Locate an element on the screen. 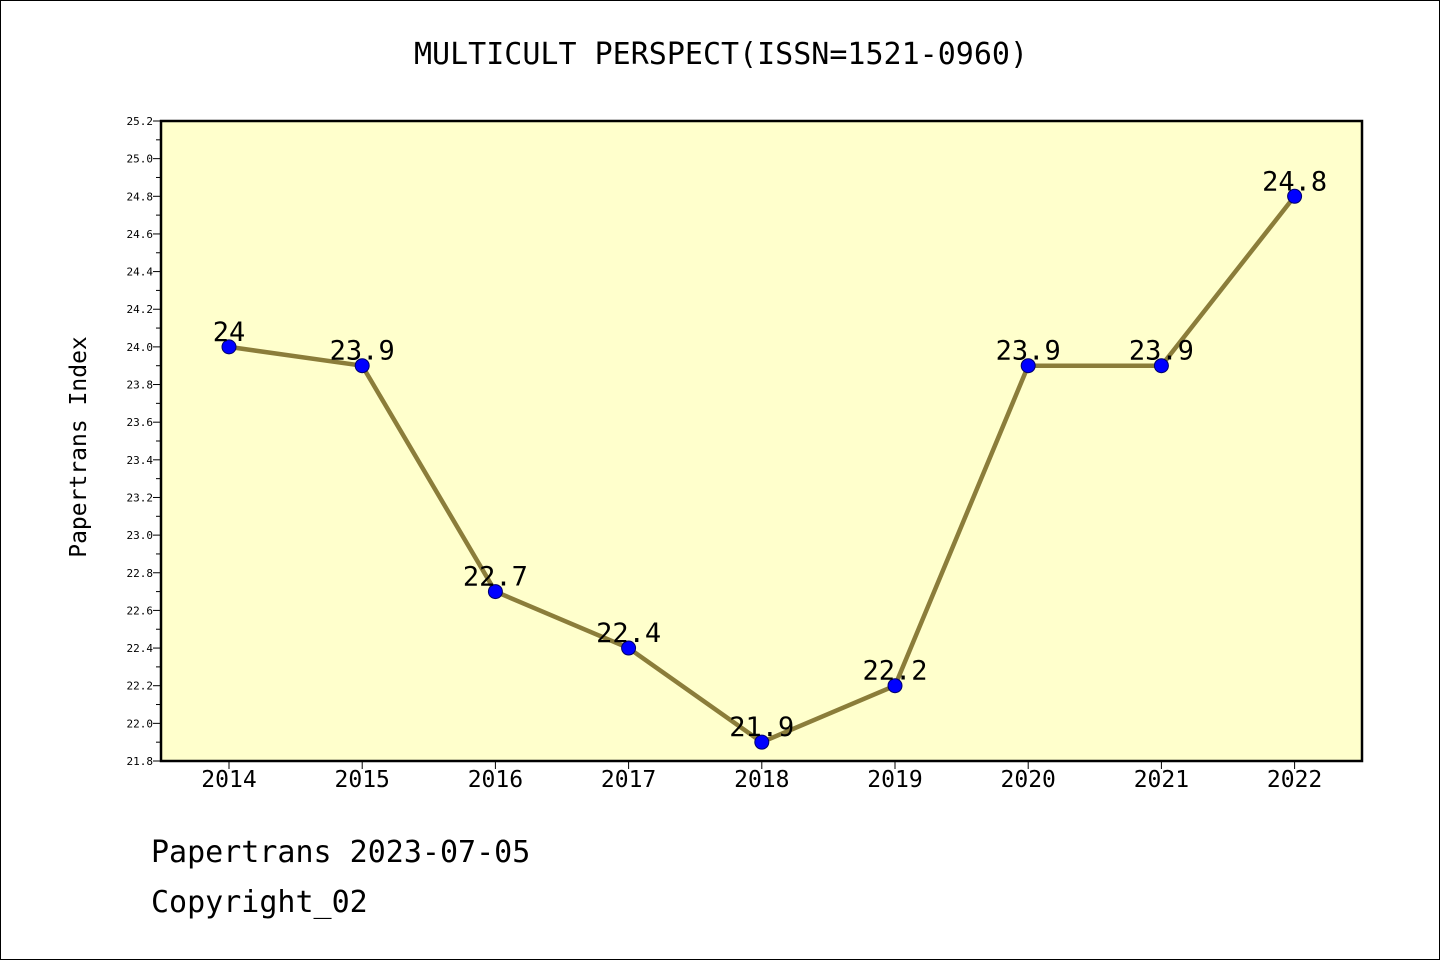 The height and width of the screenshot is (961, 1440). x-tick-label: 2018 is located at coordinates (761, 780).